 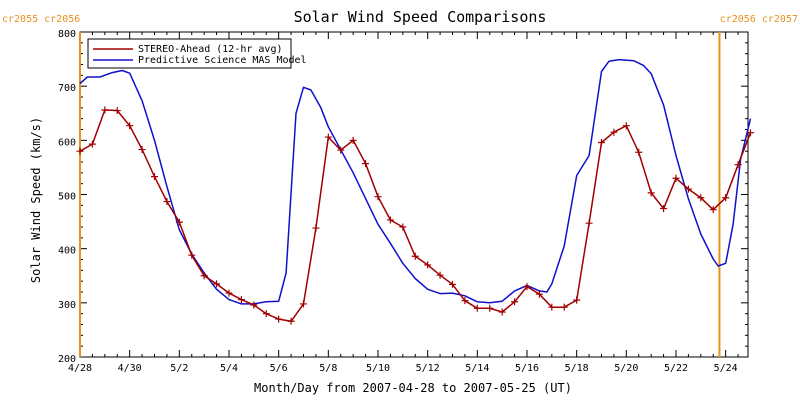 What do you see at coordinates (726, 368) in the screenshot?
I see `x-tick-label: 5/24` at bounding box center [726, 368].